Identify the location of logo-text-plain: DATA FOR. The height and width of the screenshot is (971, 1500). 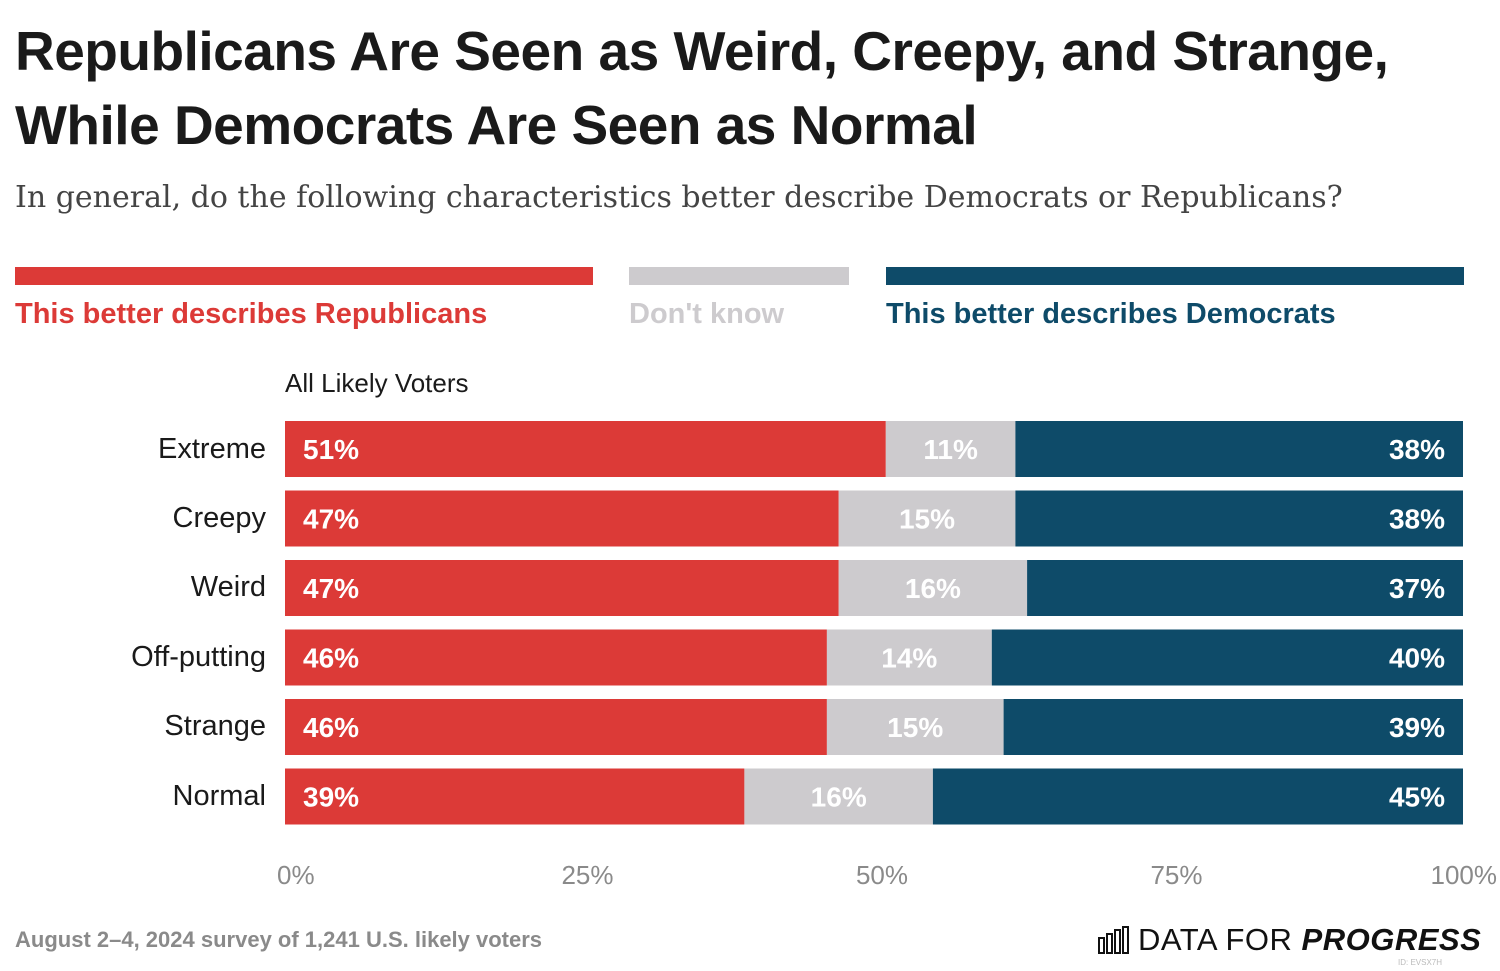
(1215, 939).